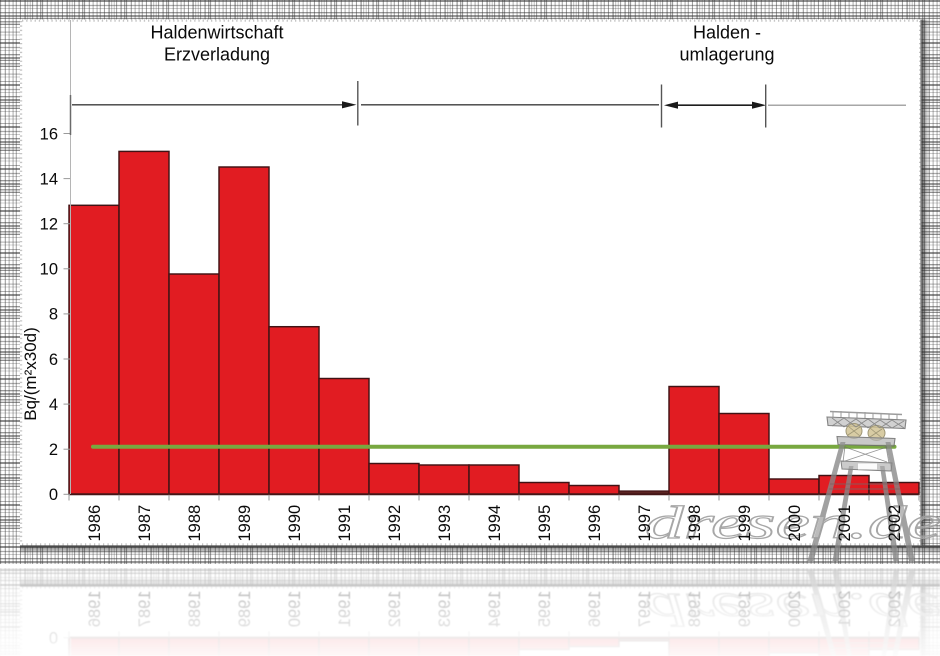 The height and width of the screenshot is (656, 940). I want to click on svg-text: Haldenwirtschaft, so click(216, 33).